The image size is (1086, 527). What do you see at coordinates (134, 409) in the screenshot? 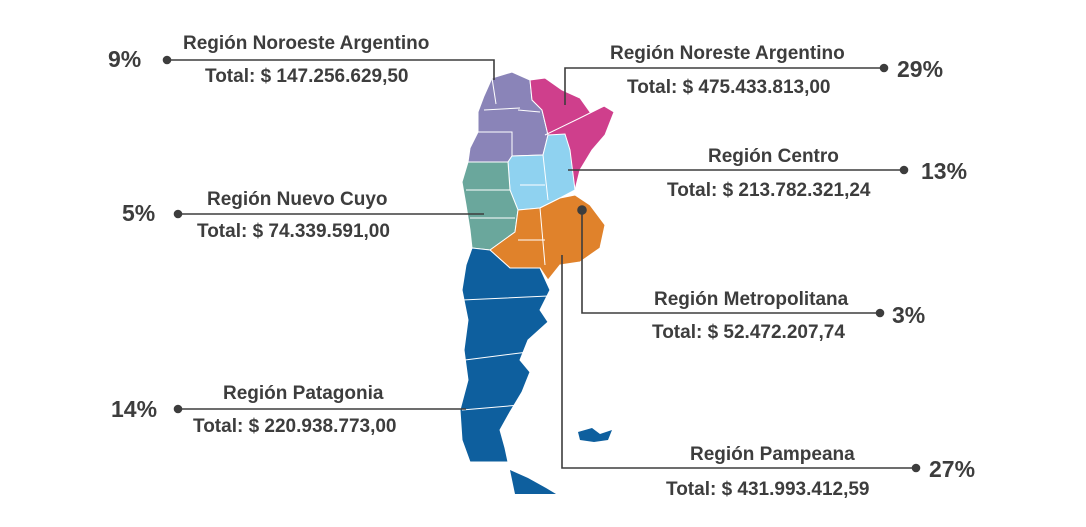
I see `patagonia-percent: 14%` at bounding box center [134, 409].